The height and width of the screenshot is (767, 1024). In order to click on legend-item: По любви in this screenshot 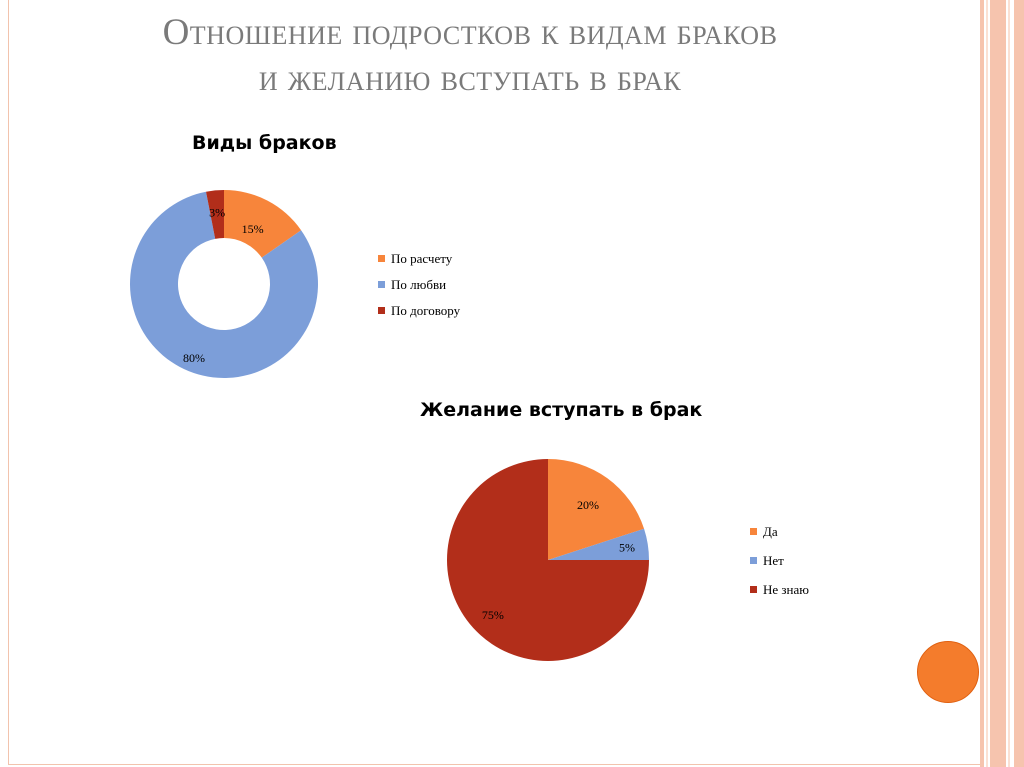, I will do `click(419, 290)`.